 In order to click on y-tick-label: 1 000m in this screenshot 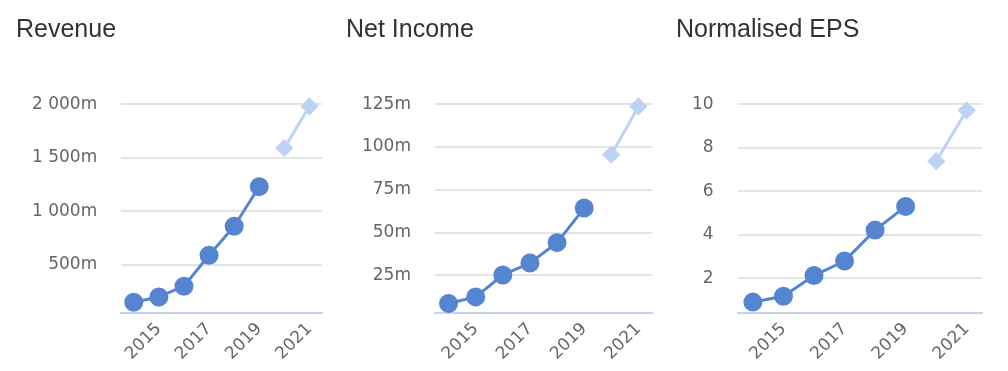, I will do `click(64, 209)`.